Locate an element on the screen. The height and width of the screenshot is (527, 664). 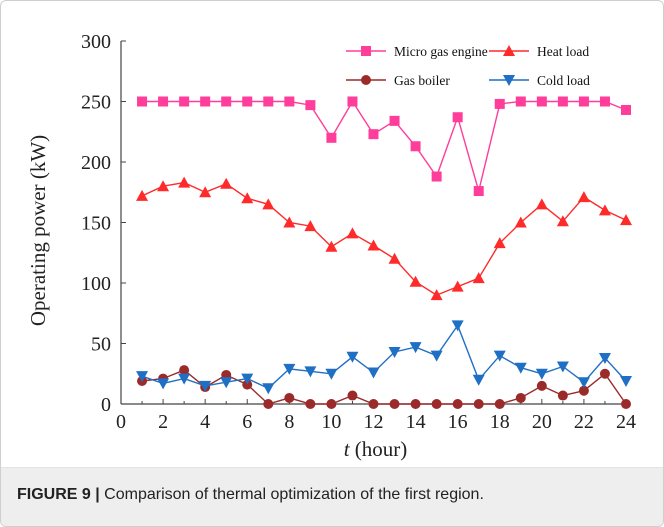
x-tick-label: 6 is located at coordinates (247, 422).